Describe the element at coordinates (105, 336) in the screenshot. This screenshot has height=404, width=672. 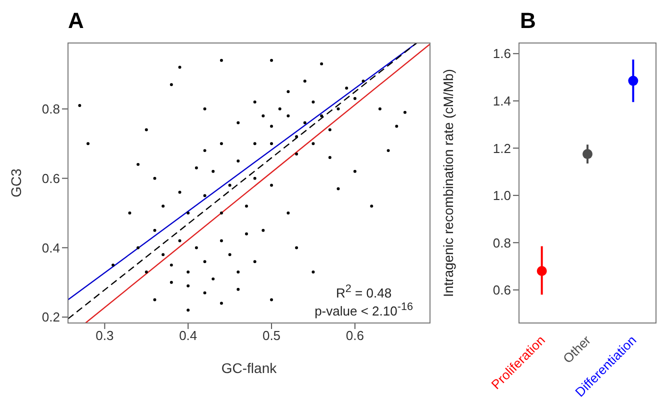
I see `x-tick-label: 0.3` at that location.